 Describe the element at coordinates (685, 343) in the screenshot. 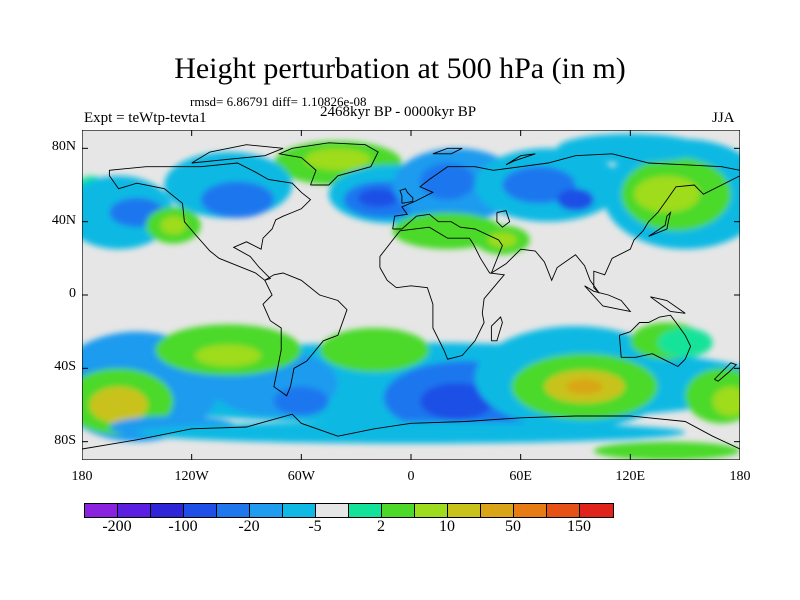

I see `sh-aus-lgreen` at that location.